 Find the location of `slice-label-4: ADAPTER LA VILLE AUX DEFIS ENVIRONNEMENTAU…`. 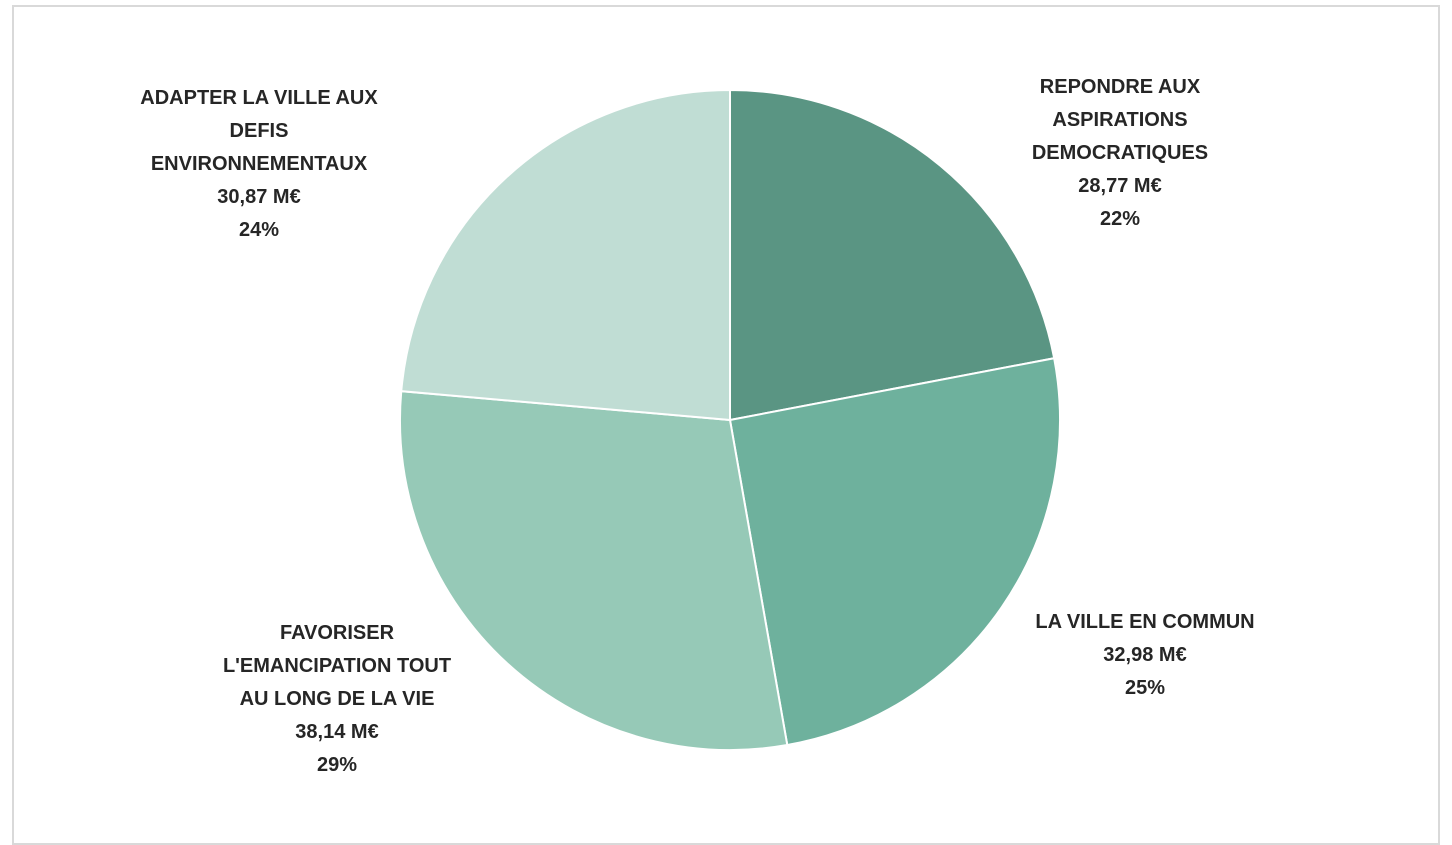

slice-label-4: ADAPTER LA VILLE AUX DEFIS ENVIRONNEMENTAU… is located at coordinates (259, 164).